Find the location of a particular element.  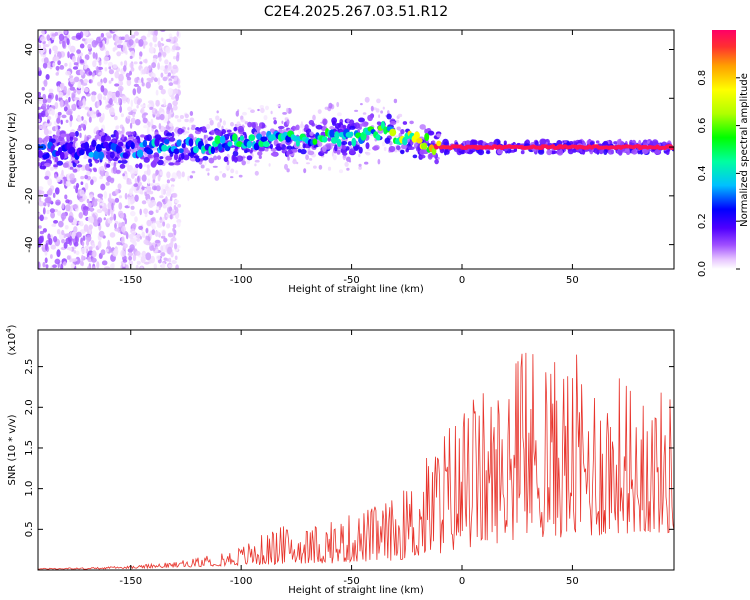

y-tick-label: 20 is located at coordinates (29, 98).